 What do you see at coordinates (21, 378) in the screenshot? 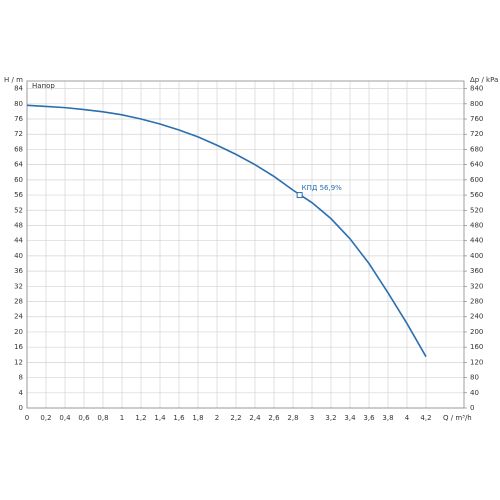
I see `y-tick-label: 8` at bounding box center [21, 378].